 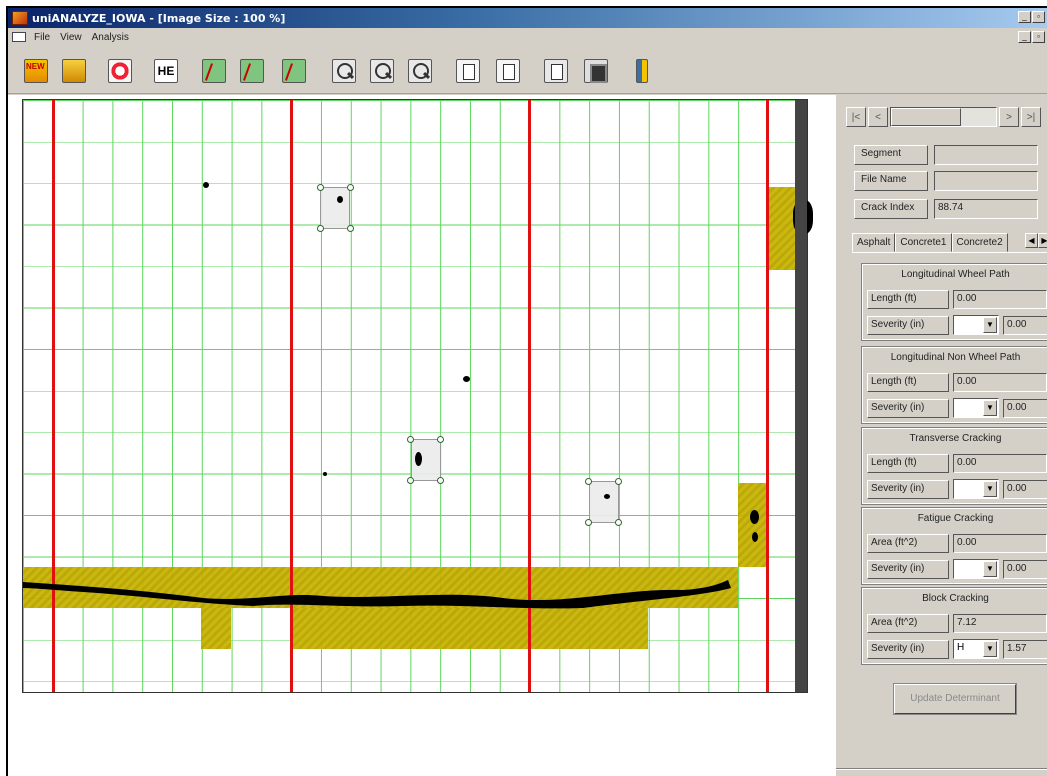 I want to click on window-title: uniANALYZE_IOWA - [Image Size : 100 %], so click(x=159, y=18).